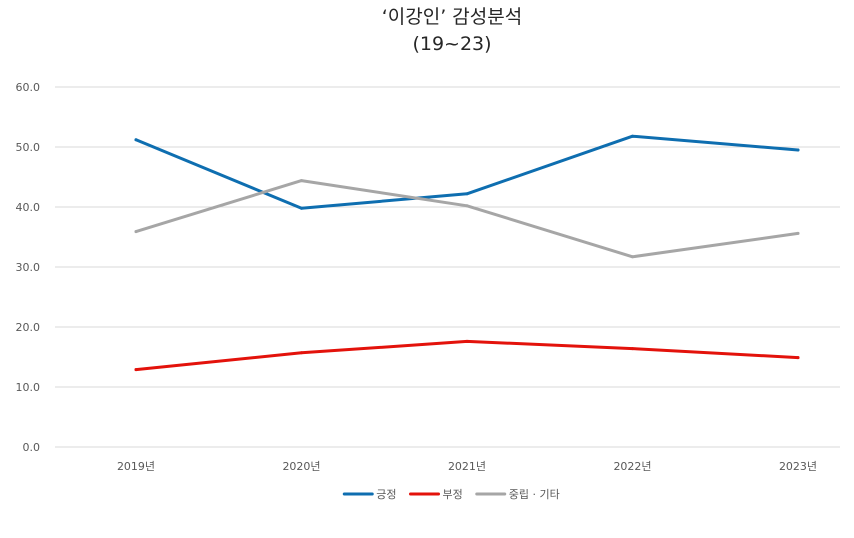 The image size is (854, 538). I want to click on x-tick-label: 2020년, so click(301, 466).